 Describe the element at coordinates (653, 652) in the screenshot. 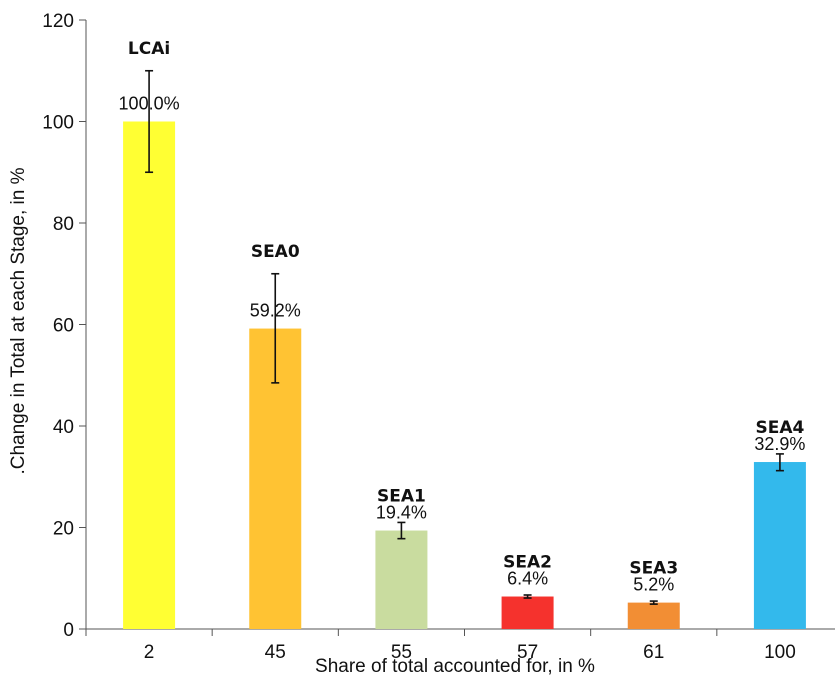

I see `x-tick-label: 61` at that location.